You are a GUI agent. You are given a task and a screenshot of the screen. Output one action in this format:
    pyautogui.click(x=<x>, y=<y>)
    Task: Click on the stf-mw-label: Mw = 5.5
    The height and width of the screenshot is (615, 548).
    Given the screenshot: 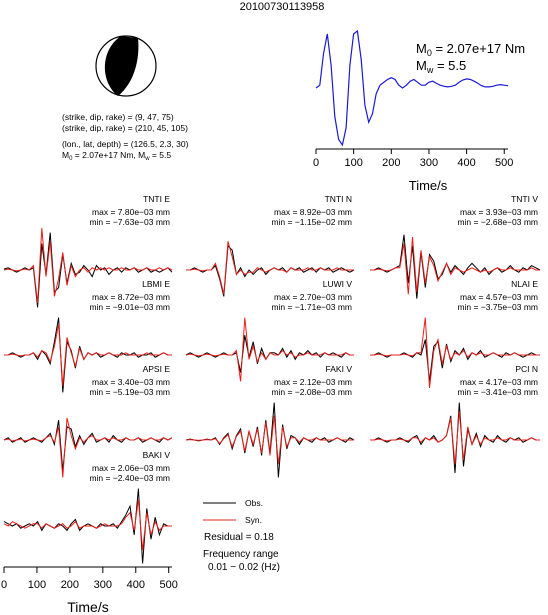 What is the action you would take?
    pyautogui.click(x=441, y=66)
    